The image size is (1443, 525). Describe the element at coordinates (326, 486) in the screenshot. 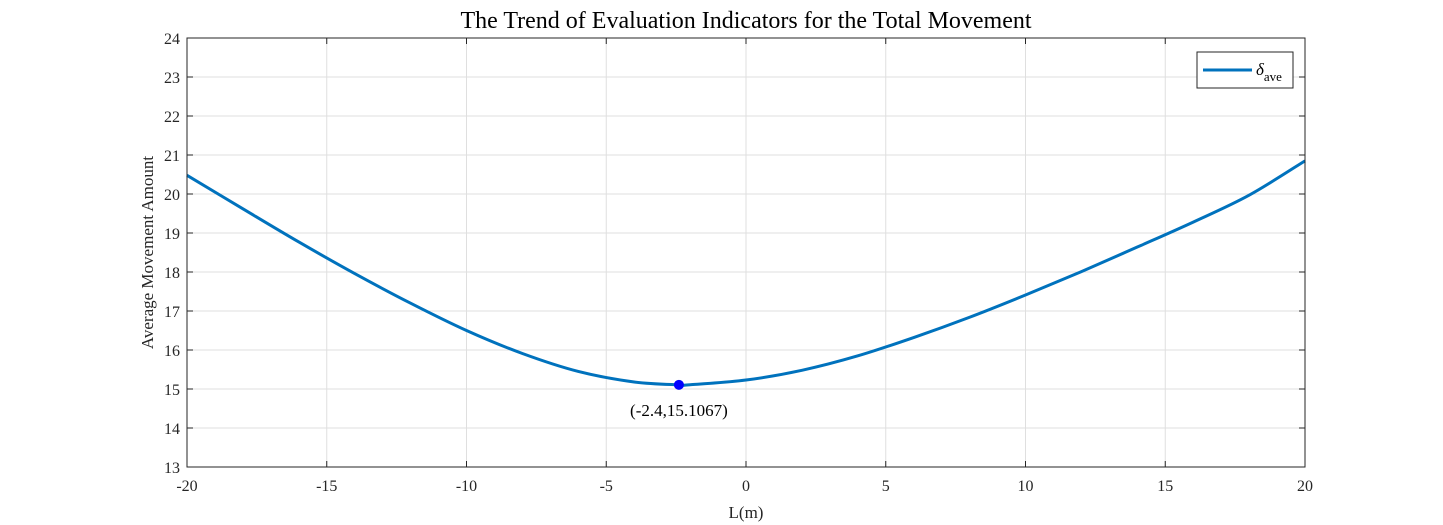

I see `x-tick-label: -15` at that location.